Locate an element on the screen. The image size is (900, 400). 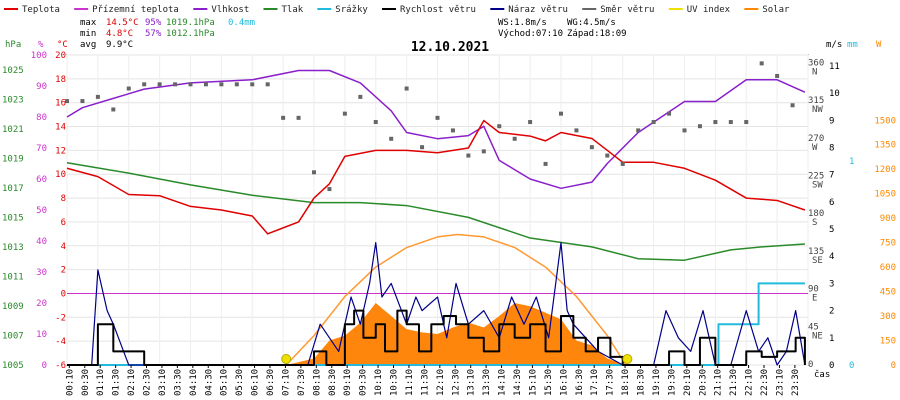
x-tick-label: 04:10 is located at coordinates (194, 382).